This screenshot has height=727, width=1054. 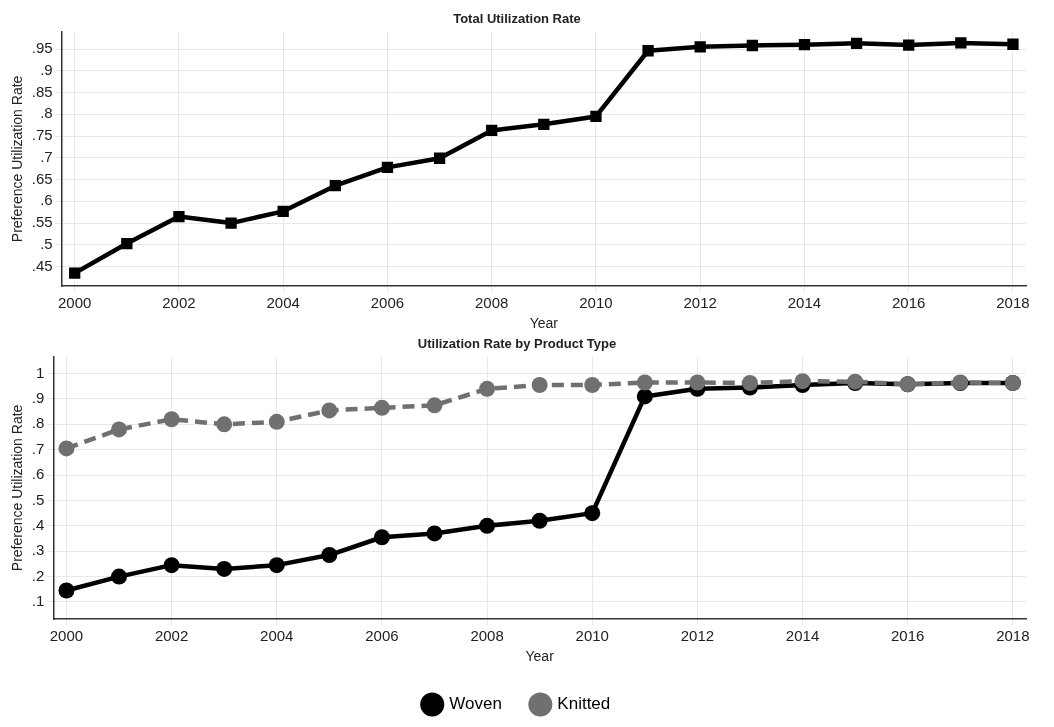 I want to click on y-tick-label: .55, so click(x=42, y=222).